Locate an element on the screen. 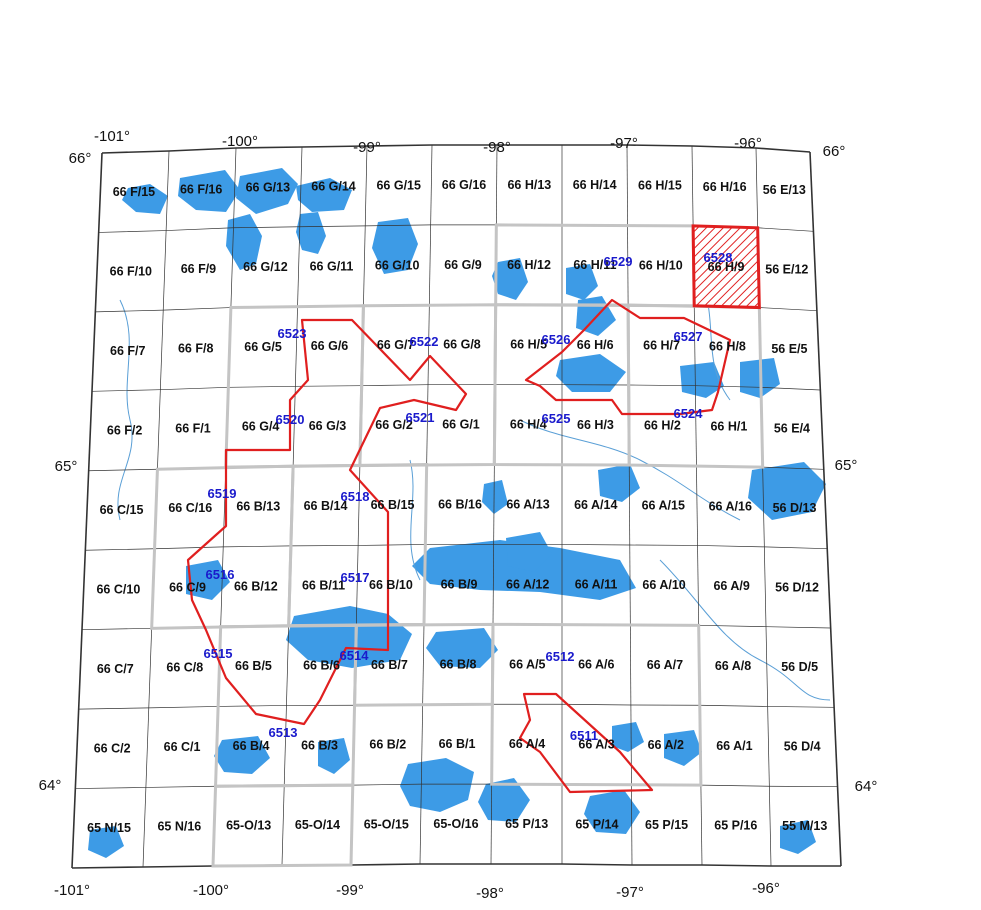  sheet-label: 66 A/4 is located at coordinates (527, 744).